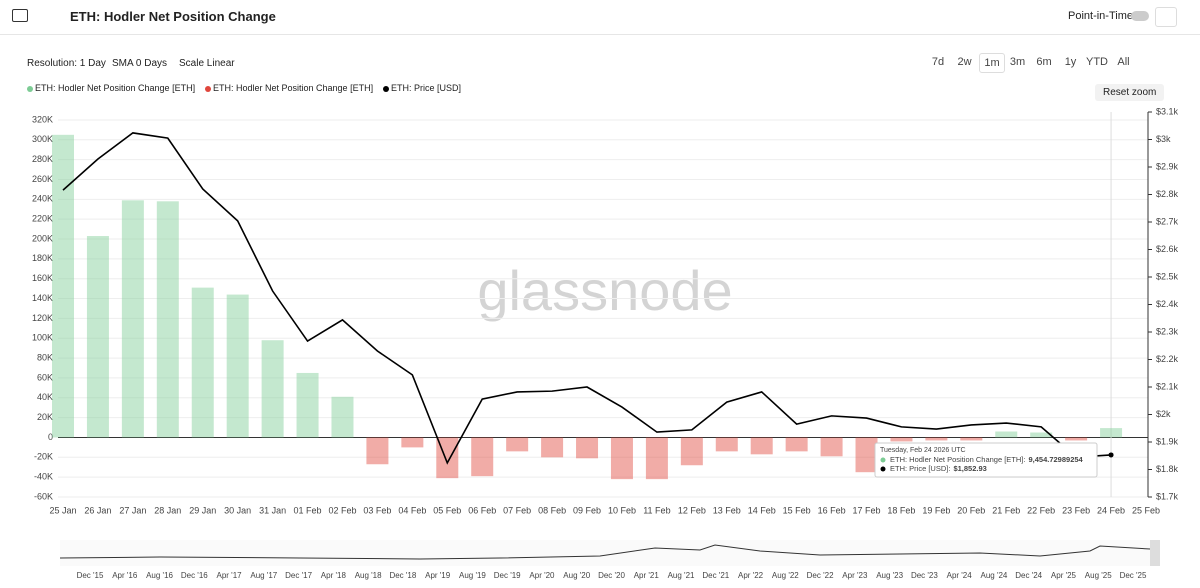 This screenshot has height=588, width=1200. Describe the element at coordinates (42, 179) in the screenshot. I see `y-tick-label: 260K` at that location.